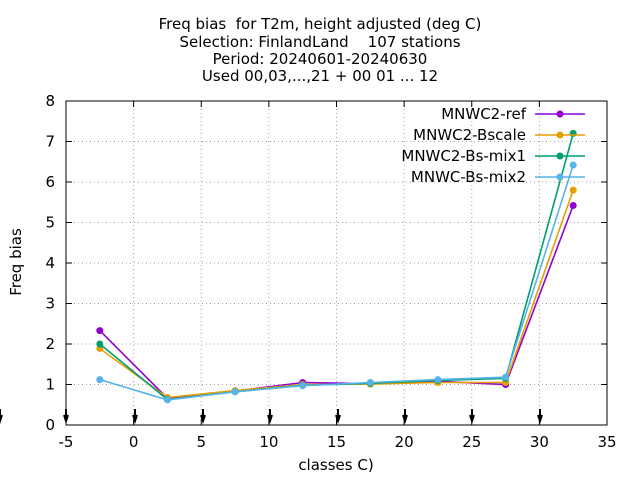 Image resolution: width=640 pixels, height=480 pixels. I want to click on y-tick-label: 6, so click(50, 182).